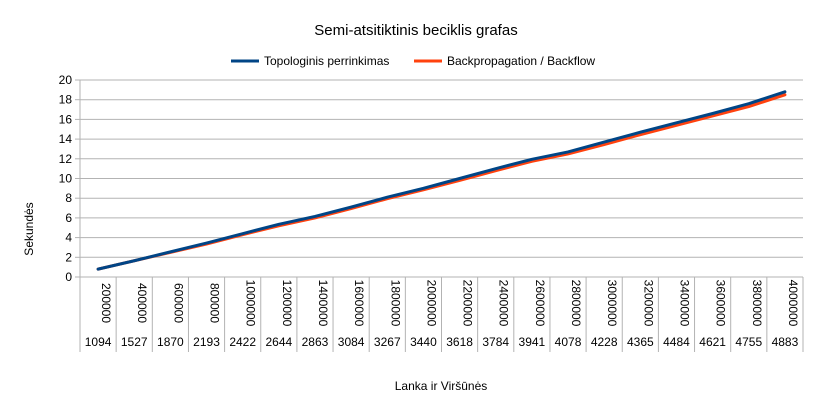 The image size is (832, 416). Describe the element at coordinates (66, 139) in the screenshot. I see `y-tick-label: 14` at that location.